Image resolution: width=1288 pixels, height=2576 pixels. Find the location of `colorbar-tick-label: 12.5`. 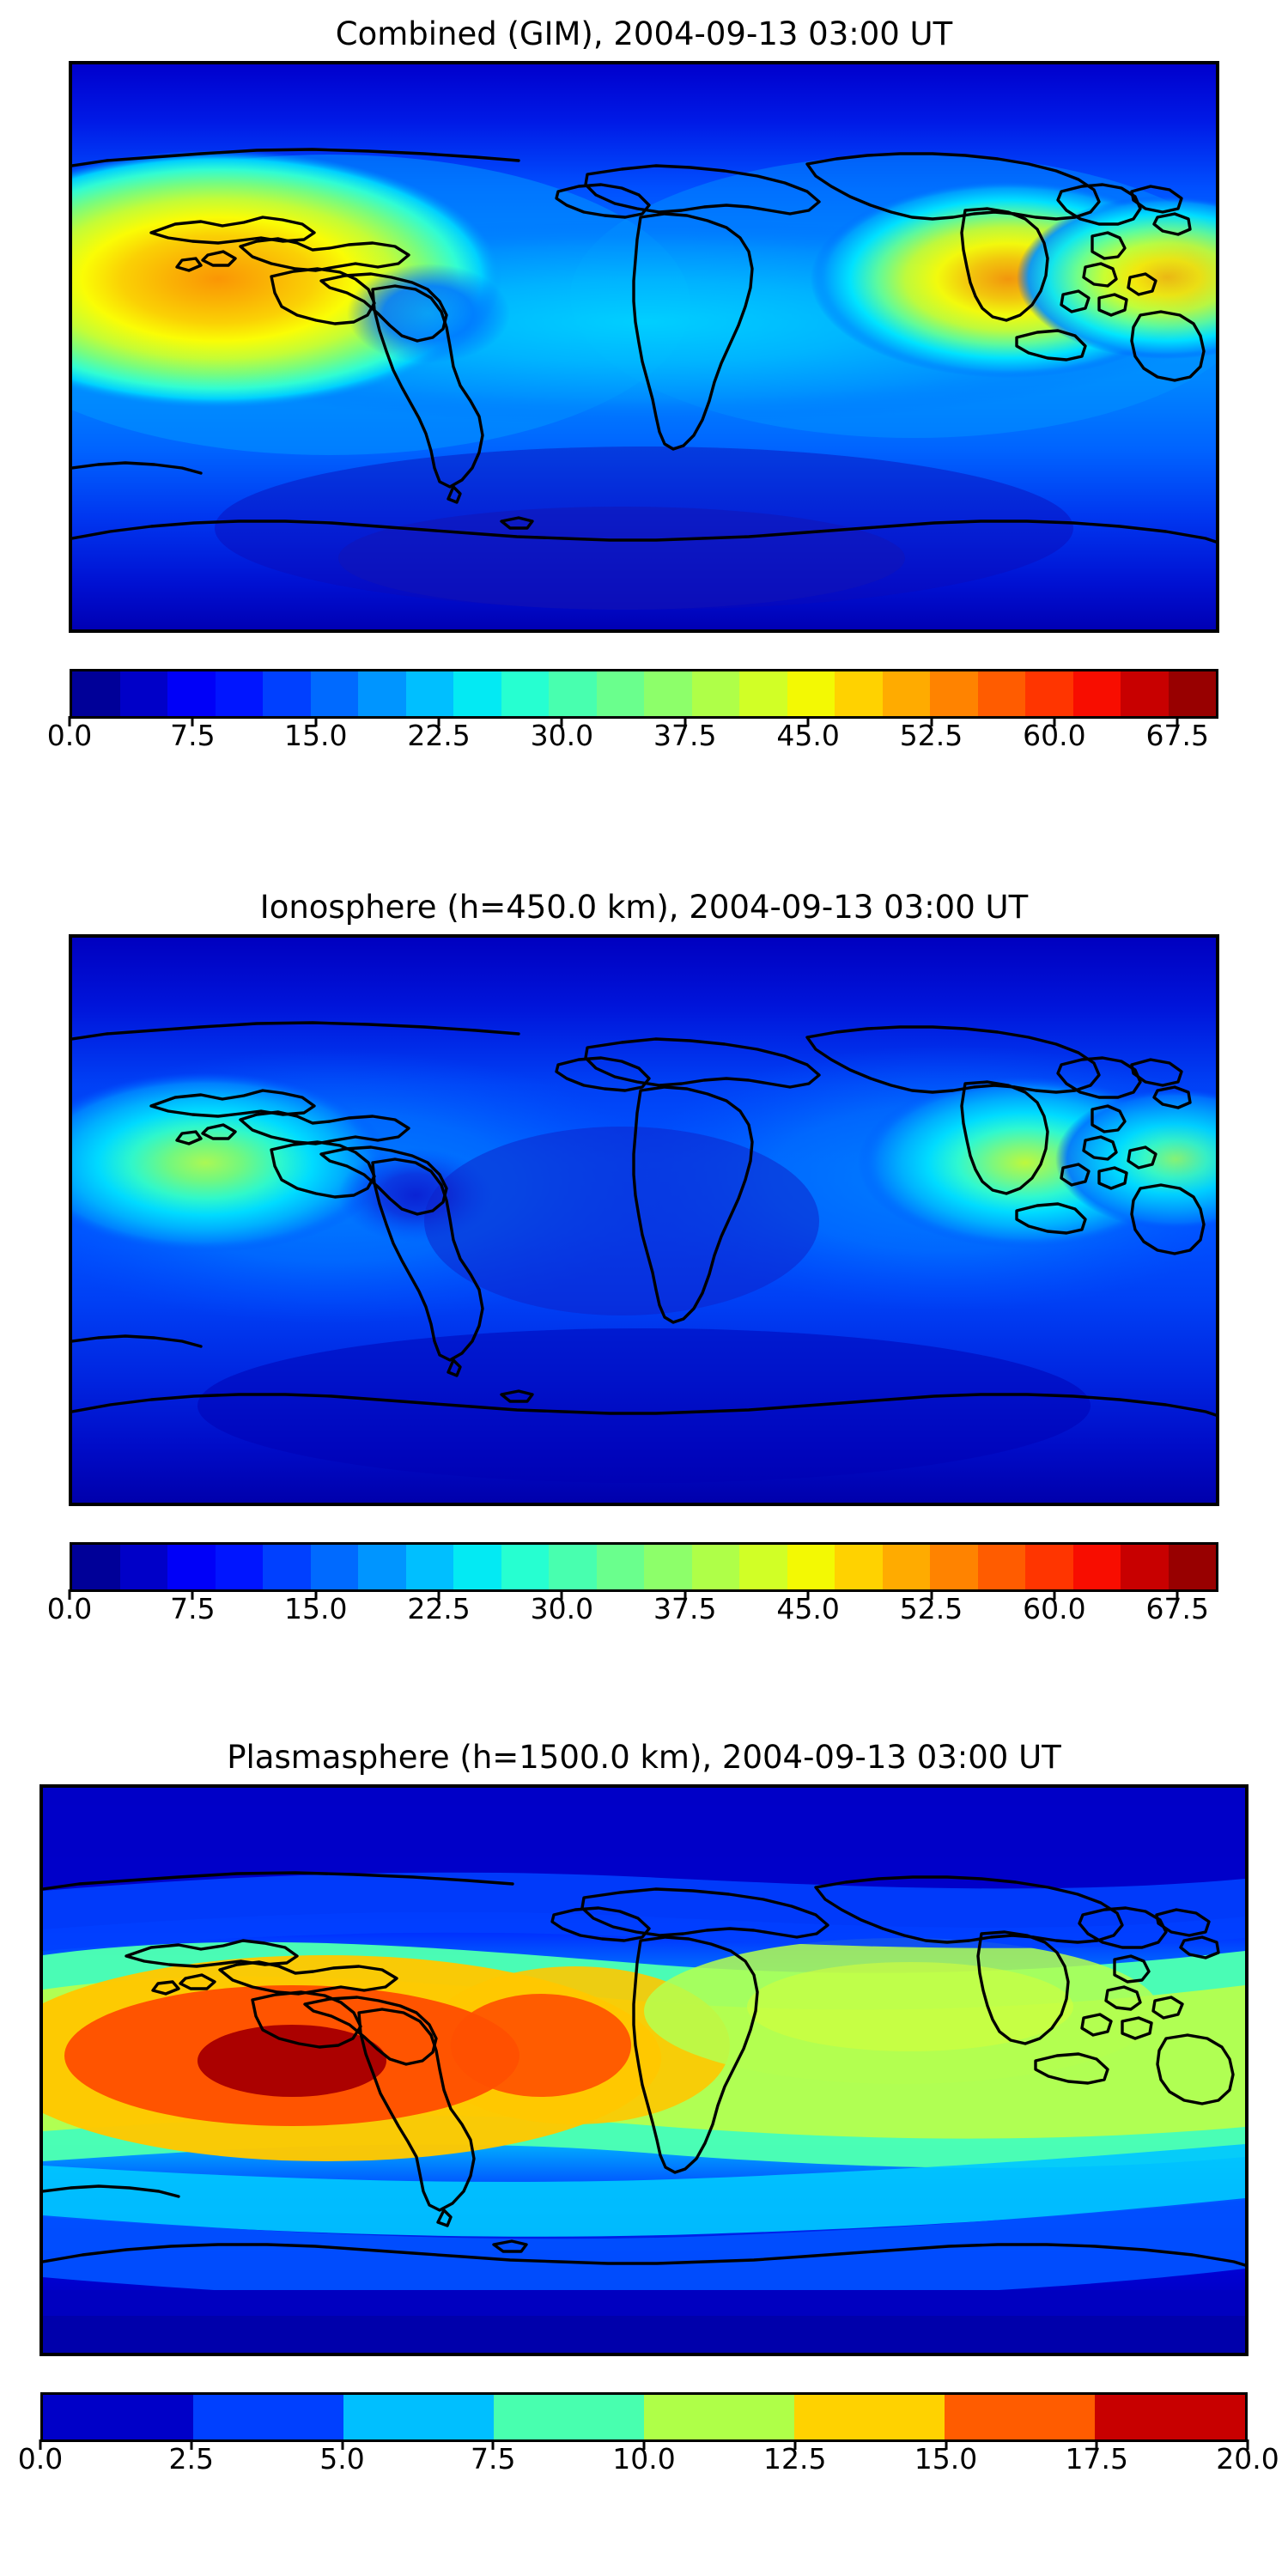

colorbar-tick-label: 12.5 is located at coordinates (795, 2459).